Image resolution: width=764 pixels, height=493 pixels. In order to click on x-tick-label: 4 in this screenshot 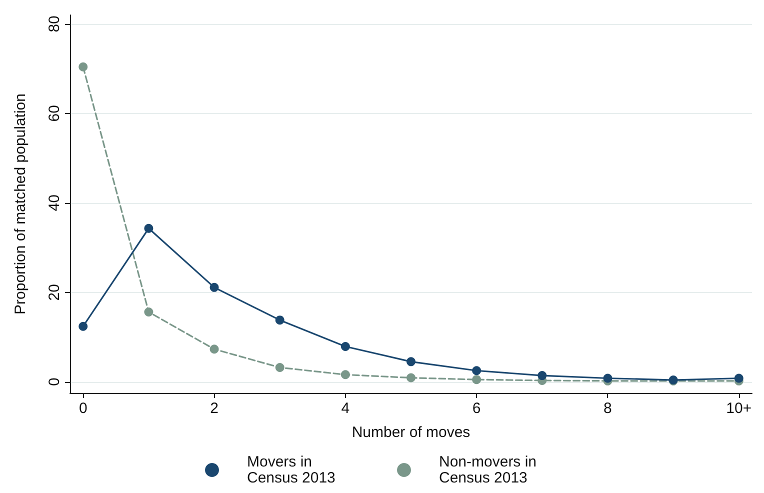, I will do `click(345, 408)`.